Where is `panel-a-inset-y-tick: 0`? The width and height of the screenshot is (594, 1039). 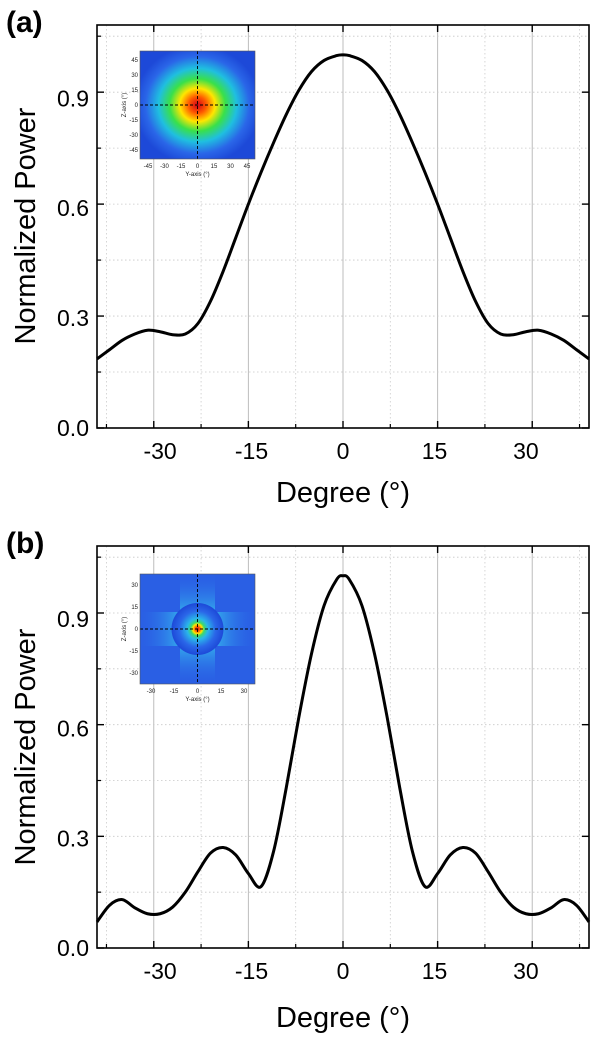 panel-a-inset-y-tick: 0 is located at coordinates (137, 106).